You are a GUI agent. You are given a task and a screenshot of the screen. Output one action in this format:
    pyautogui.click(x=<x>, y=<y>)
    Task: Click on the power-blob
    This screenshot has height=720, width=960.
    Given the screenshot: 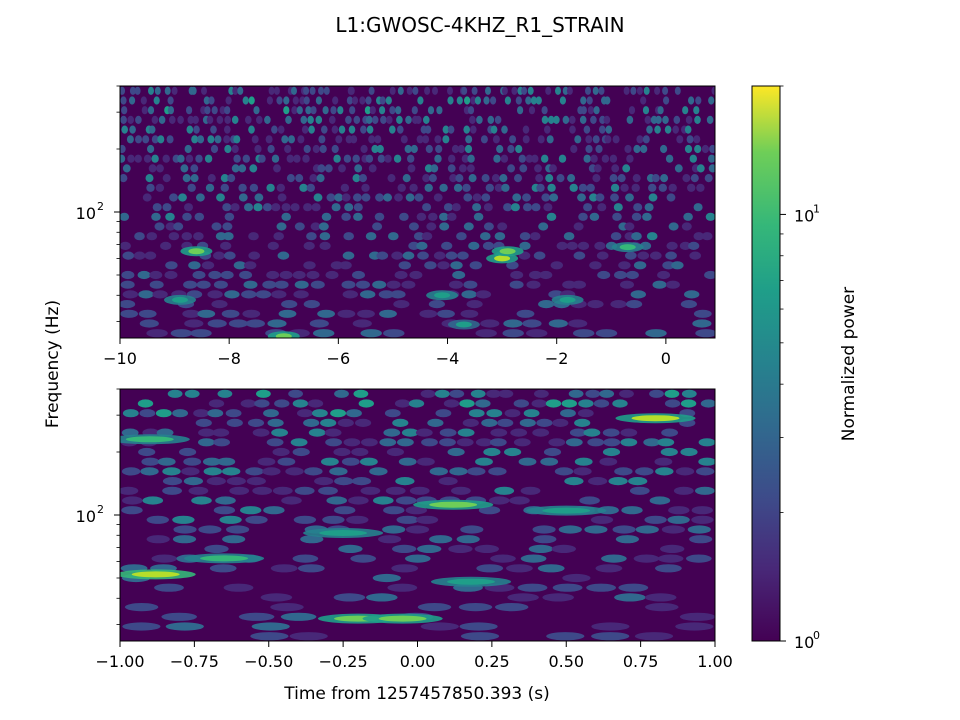 What is the action you would take?
    pyautogui.click(x=453, y=504)
    